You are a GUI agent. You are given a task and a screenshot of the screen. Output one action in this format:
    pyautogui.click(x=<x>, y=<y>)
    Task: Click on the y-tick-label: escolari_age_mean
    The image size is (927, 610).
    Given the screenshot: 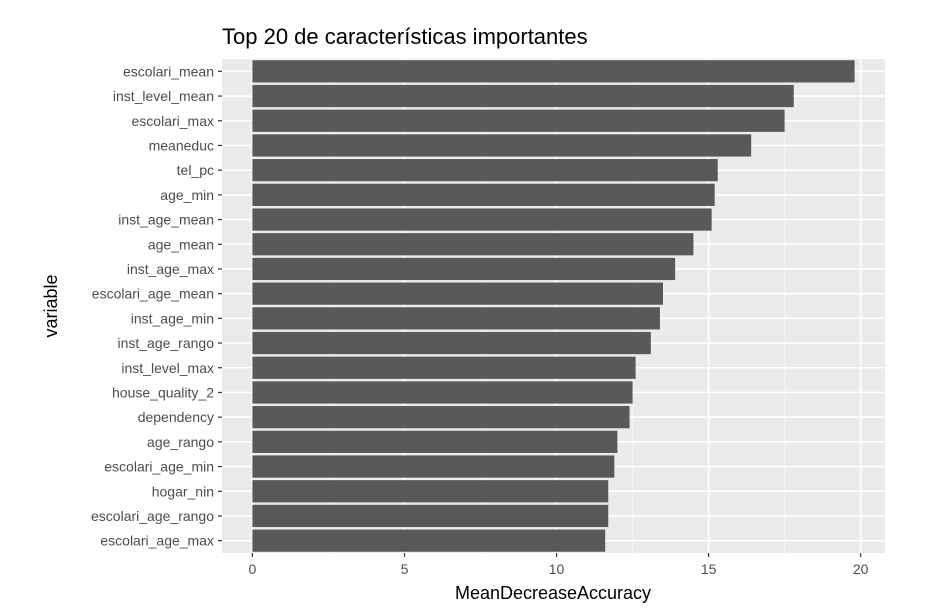 What is the action you would take?
    pyautogui.click(x=153, y=294)
    